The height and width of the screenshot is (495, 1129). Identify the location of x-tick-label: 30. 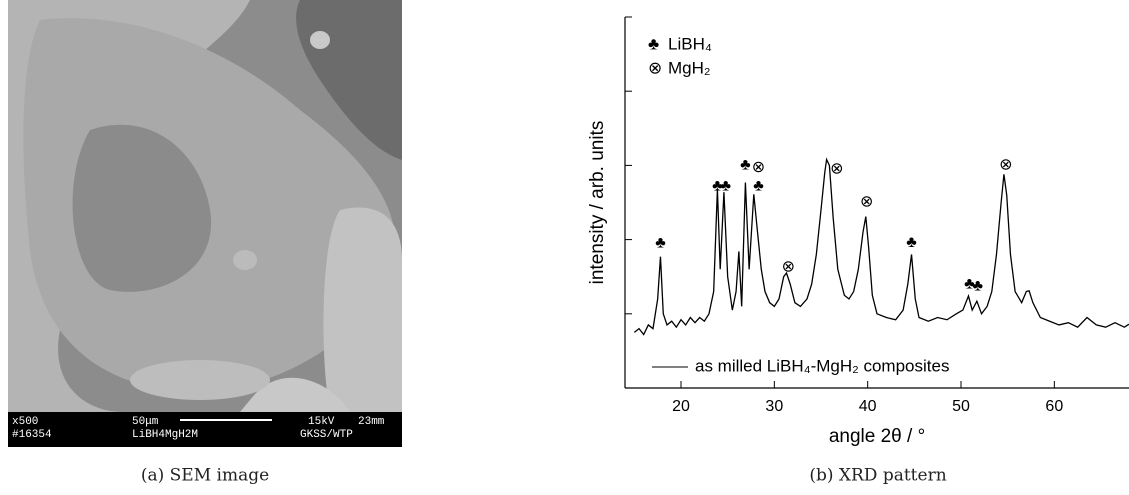
(774, 406).